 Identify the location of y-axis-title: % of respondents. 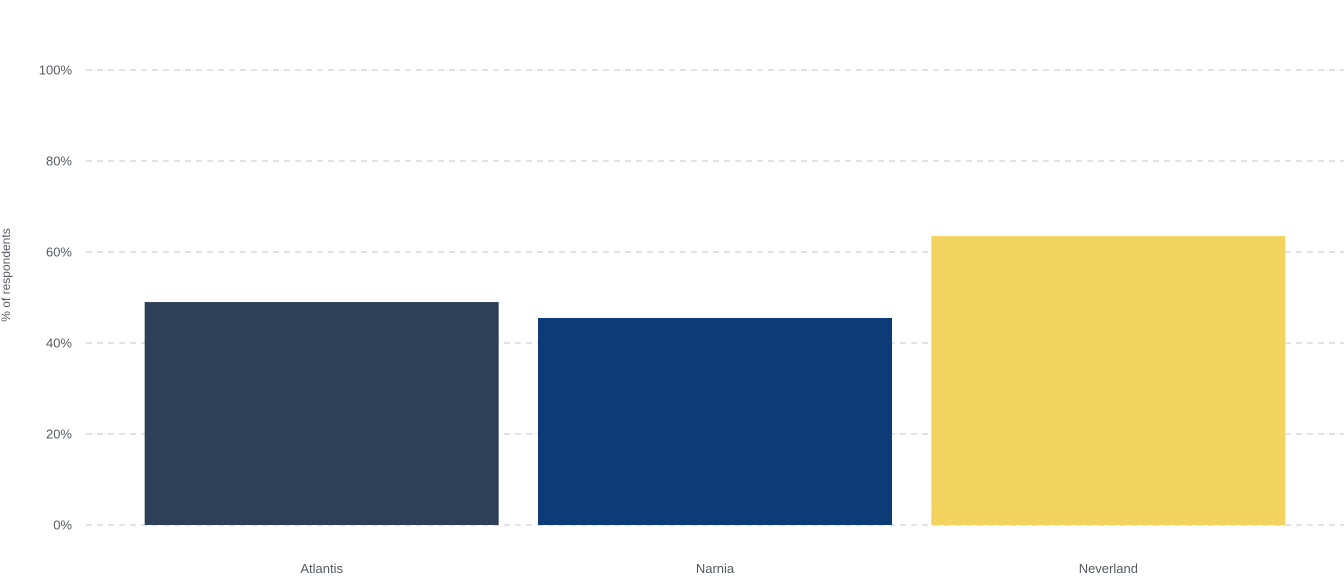
(6, 274).